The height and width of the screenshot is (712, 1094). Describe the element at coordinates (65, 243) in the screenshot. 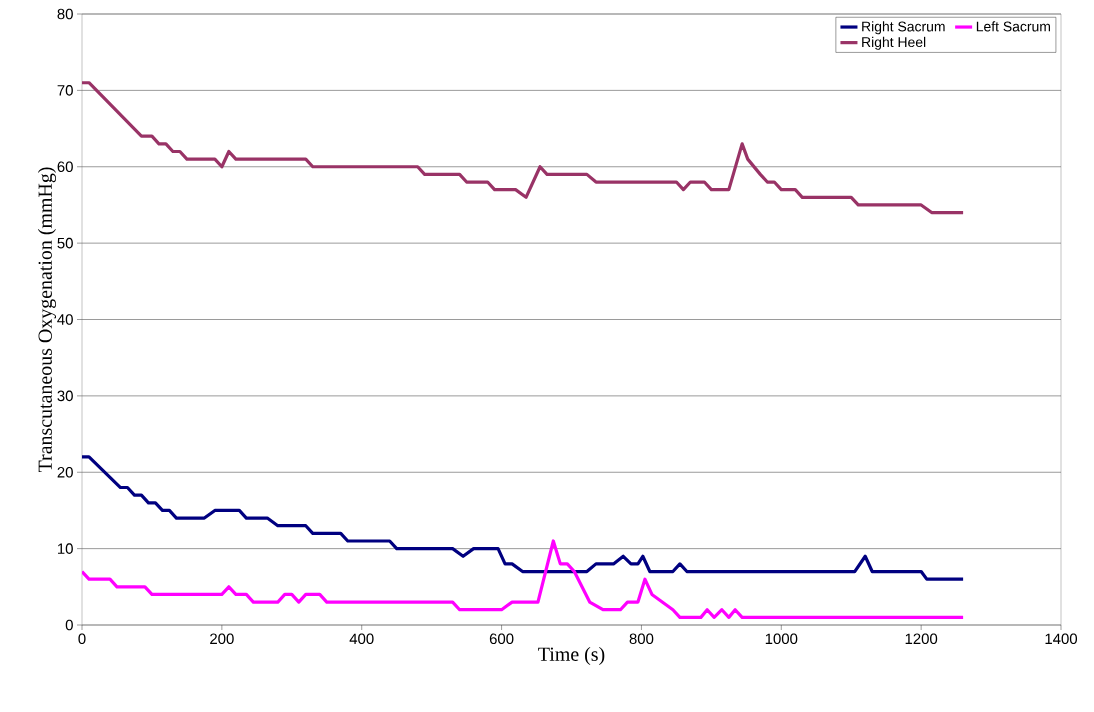

I see `y-tick-label: 50` at that location.